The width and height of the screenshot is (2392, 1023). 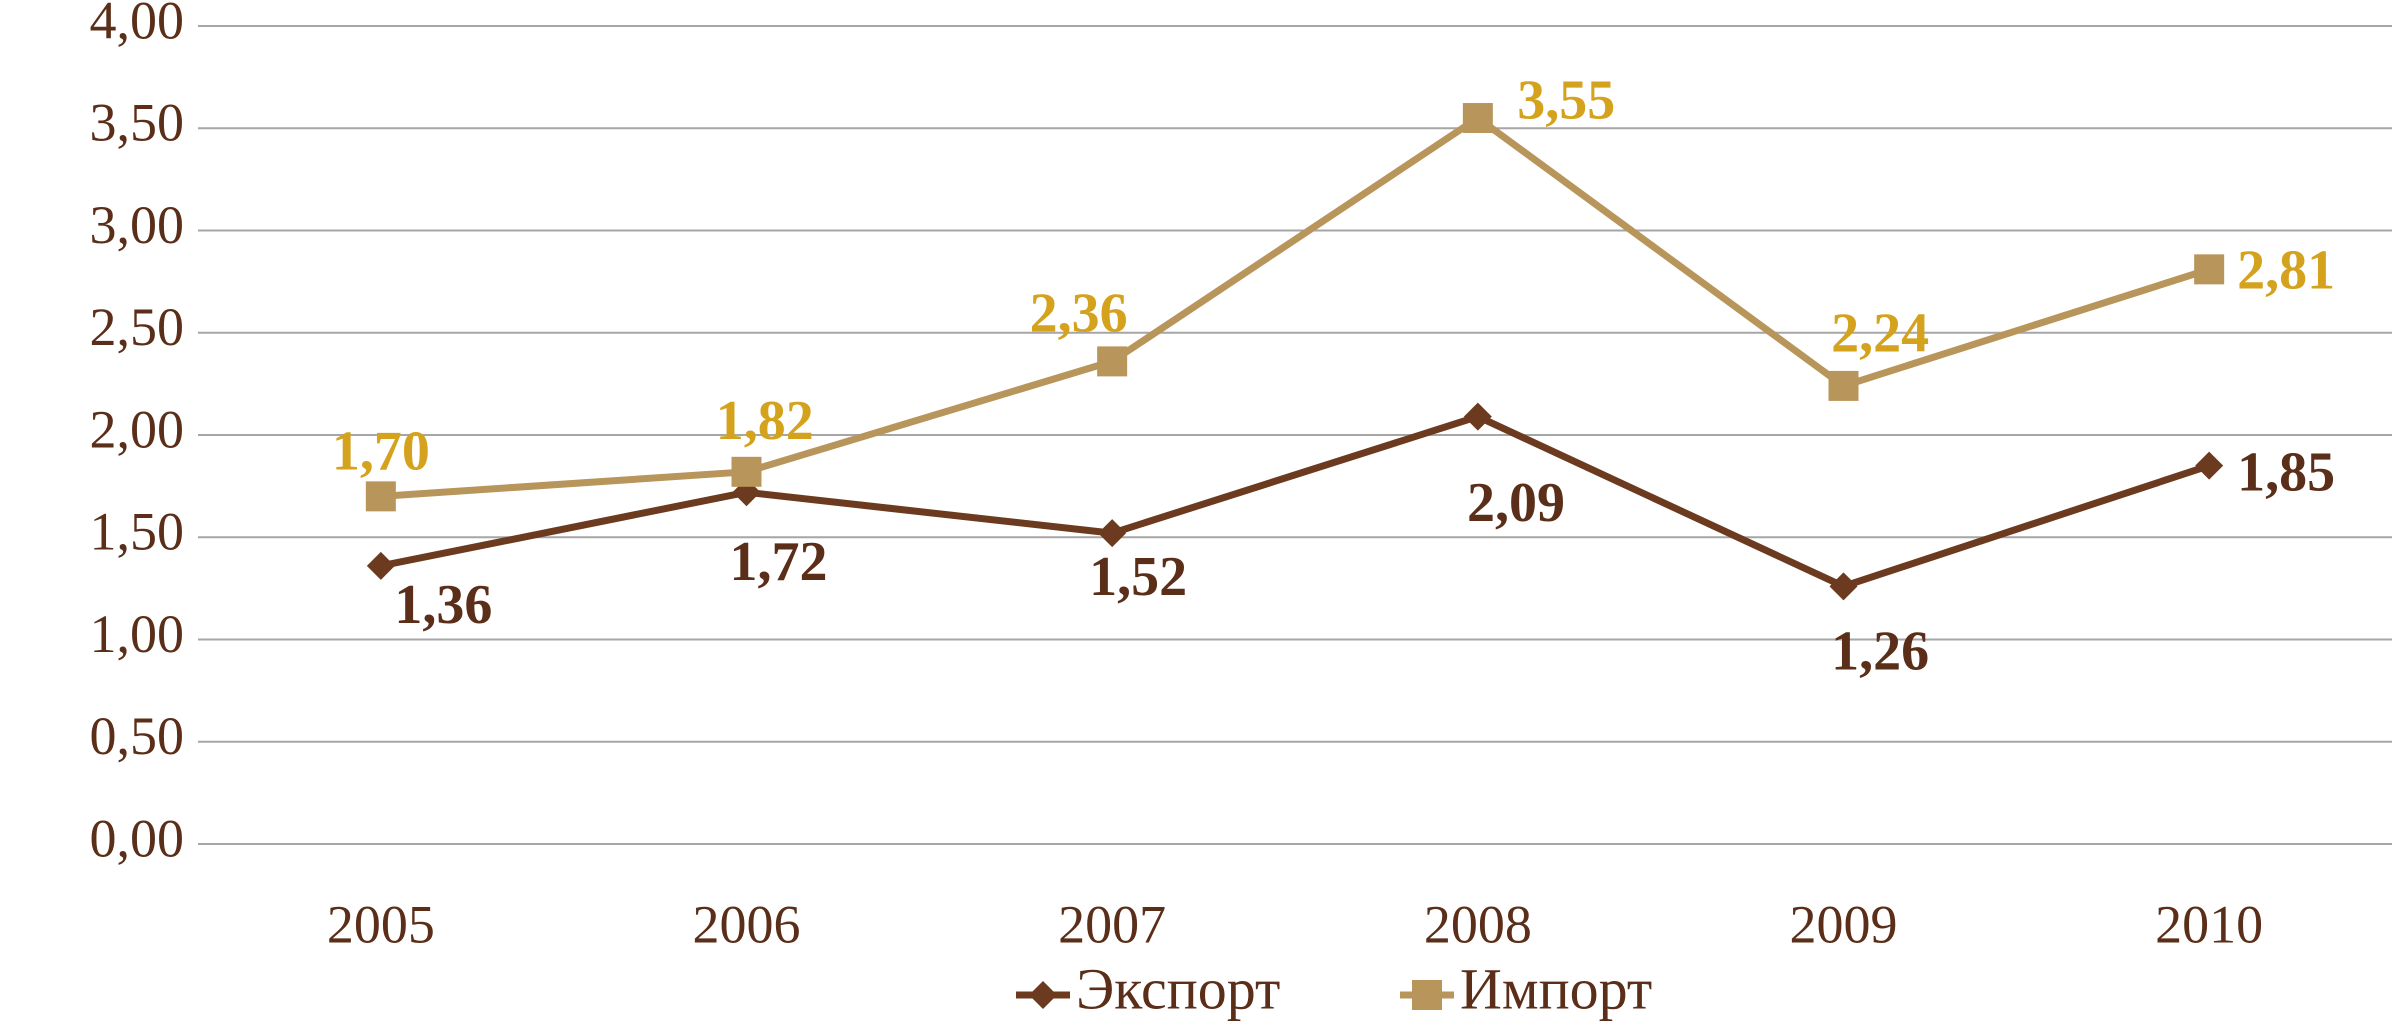 I want to click on y-tick-label: 1,00, so click(x=137, y=634).